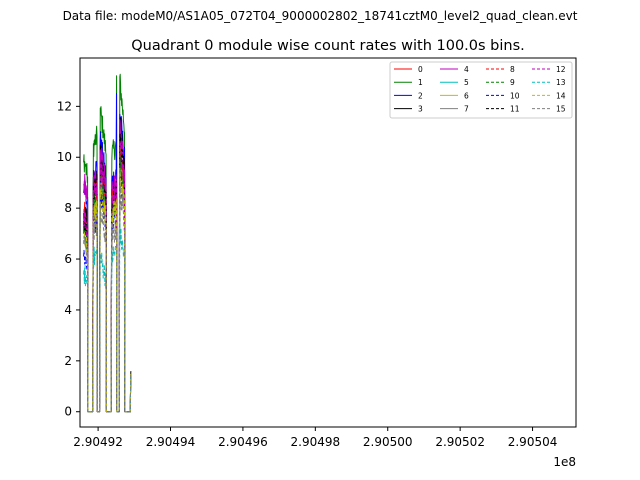 This screenshot has height=480, width=640. What do you see at coordinates (171, 442) in the screenshot?
I see `x-tick-label: 2.90494` at bounding box center [171, 442].